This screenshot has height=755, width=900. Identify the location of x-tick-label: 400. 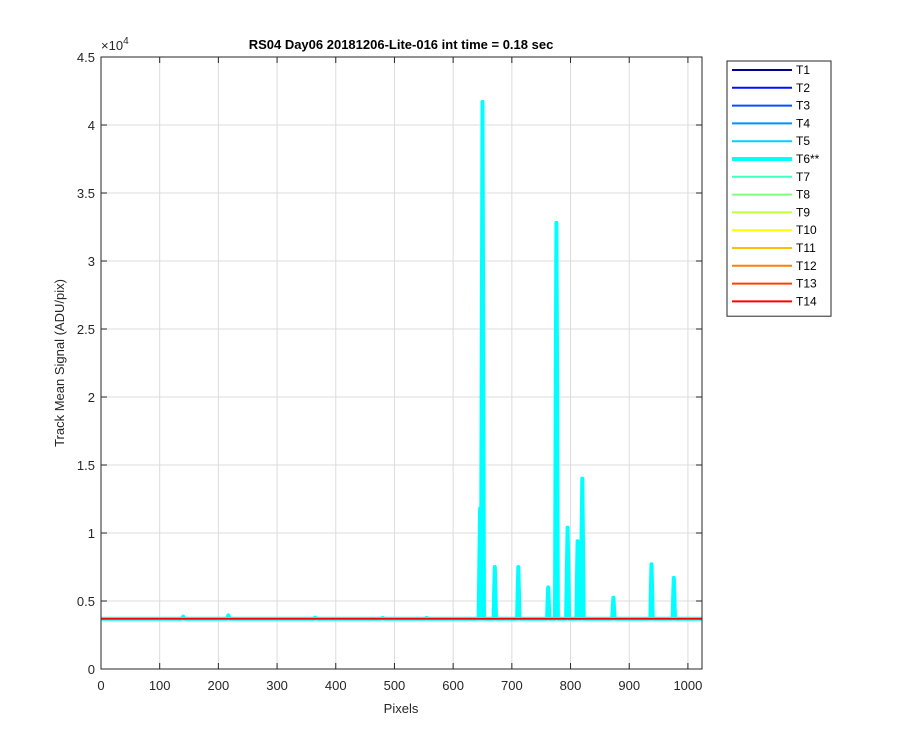
(336, 685).